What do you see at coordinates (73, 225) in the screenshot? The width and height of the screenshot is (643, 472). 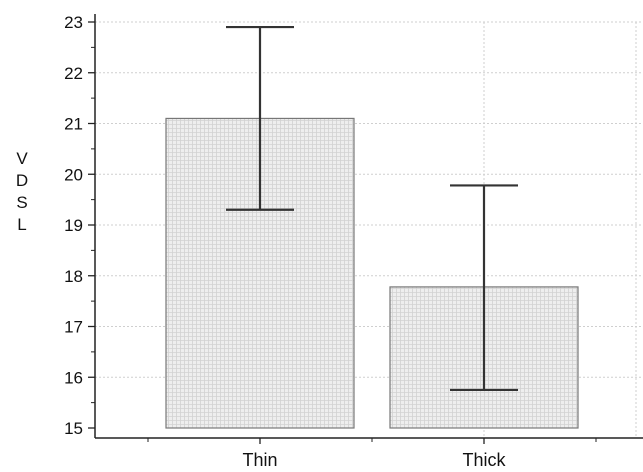 I see `y-tick-label: 19` at bounding box center [73, 225].